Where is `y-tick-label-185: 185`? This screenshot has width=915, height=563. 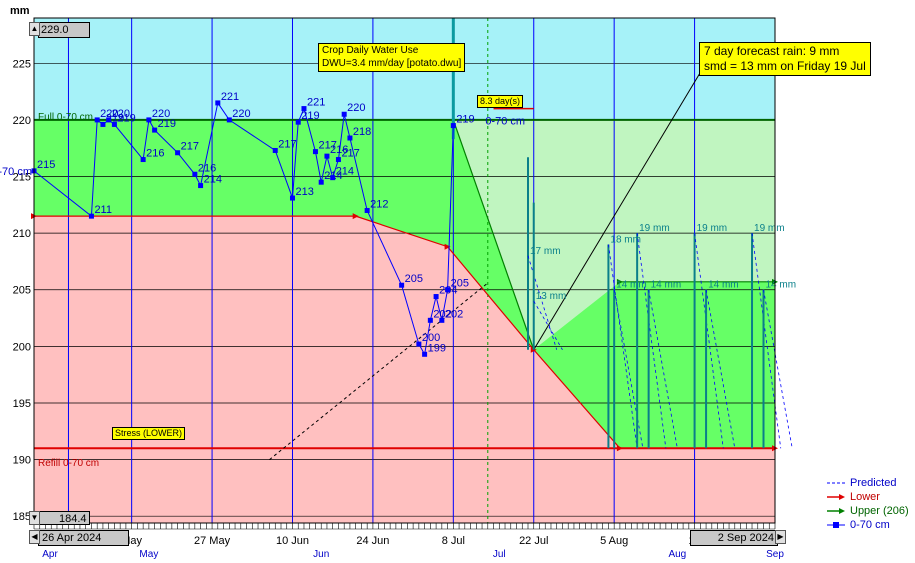 y-tick-label-185: 185 is located at coordinates (22, 517).